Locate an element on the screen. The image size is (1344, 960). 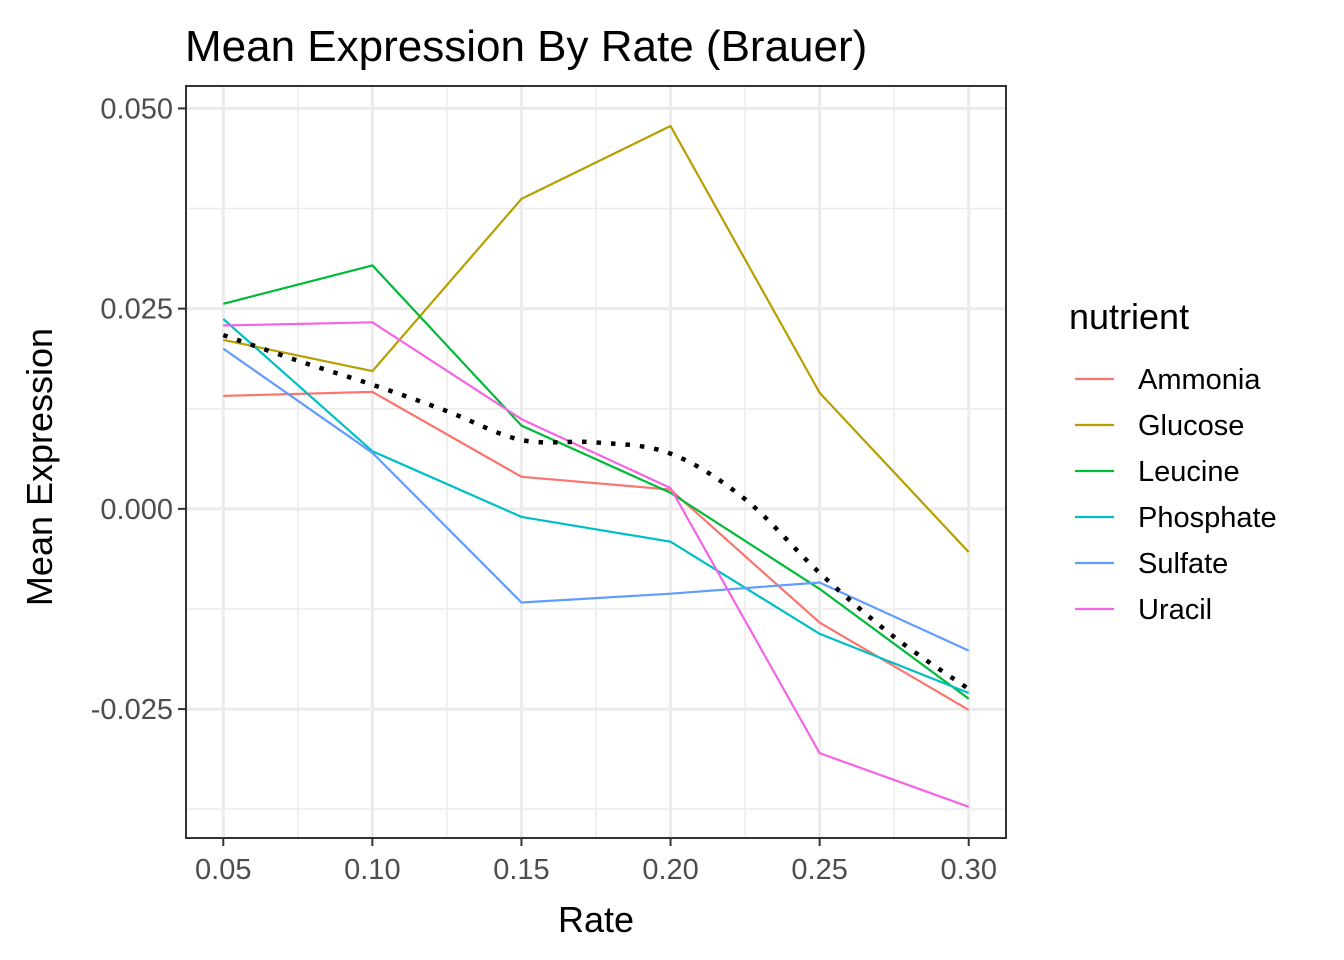
legend-item-sulfate: Sulfate is located at coordinates (1151, 564).